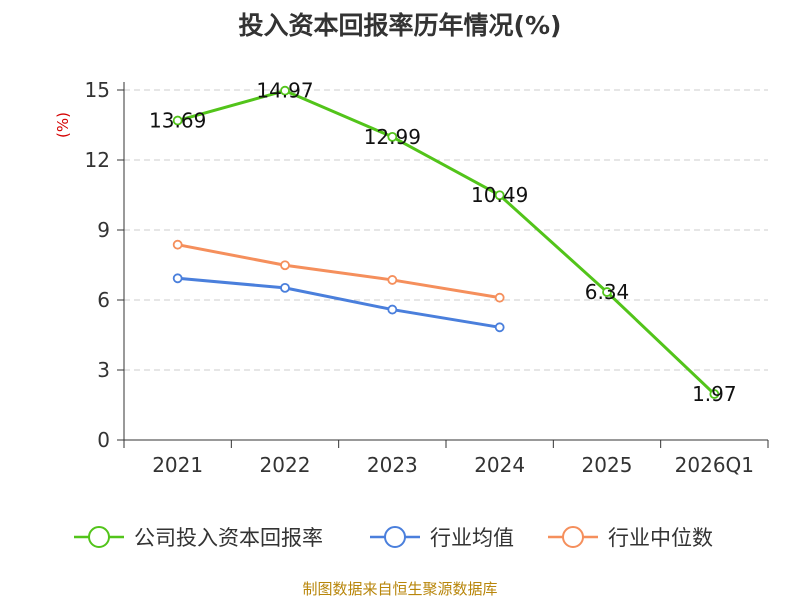 Image resolution: width=800 pixels, height=600 pixels. Describe the element at coordinates (97, 90) in the screenshot. I see `y-tick-label-15: 15` at that location.